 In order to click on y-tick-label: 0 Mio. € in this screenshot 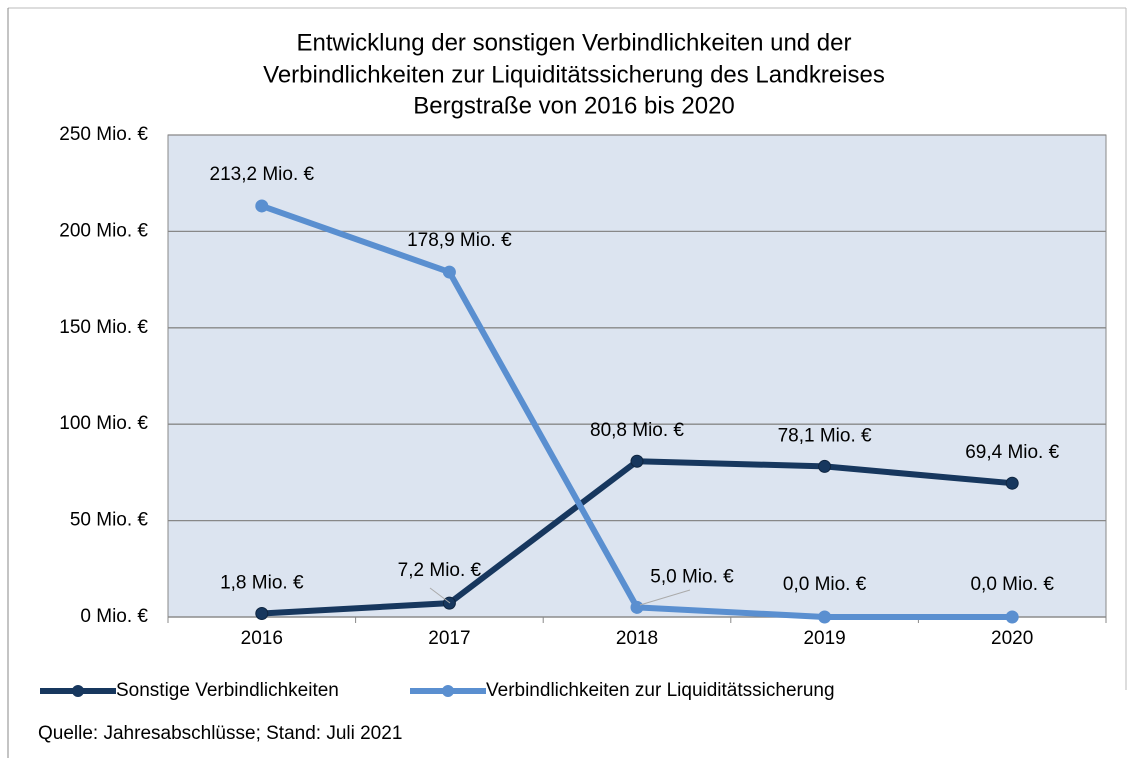, I will do `click(114, 616)`.